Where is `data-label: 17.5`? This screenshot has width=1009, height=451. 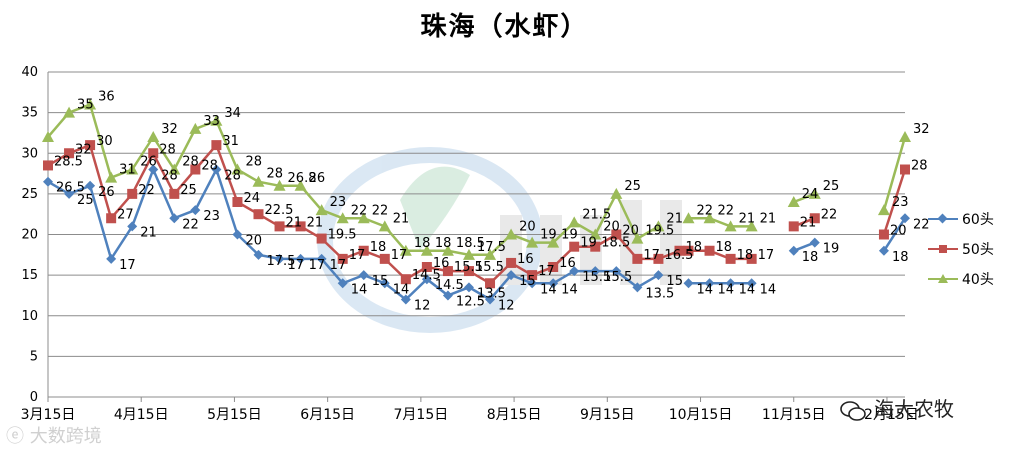
data-label: 17.5 is located at coordinates (491, 247).